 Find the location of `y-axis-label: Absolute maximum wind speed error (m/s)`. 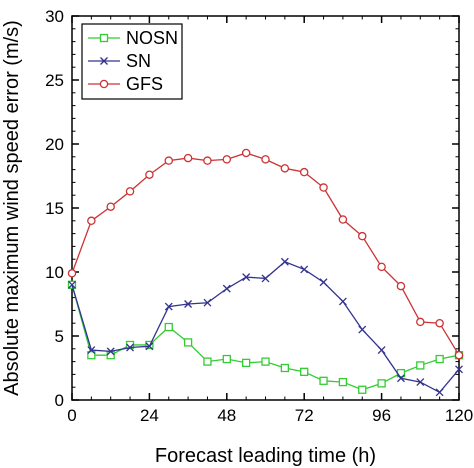

y-axis-label: Absolute maximum wind speed error (m/s) is located at coordinates (12, 208).